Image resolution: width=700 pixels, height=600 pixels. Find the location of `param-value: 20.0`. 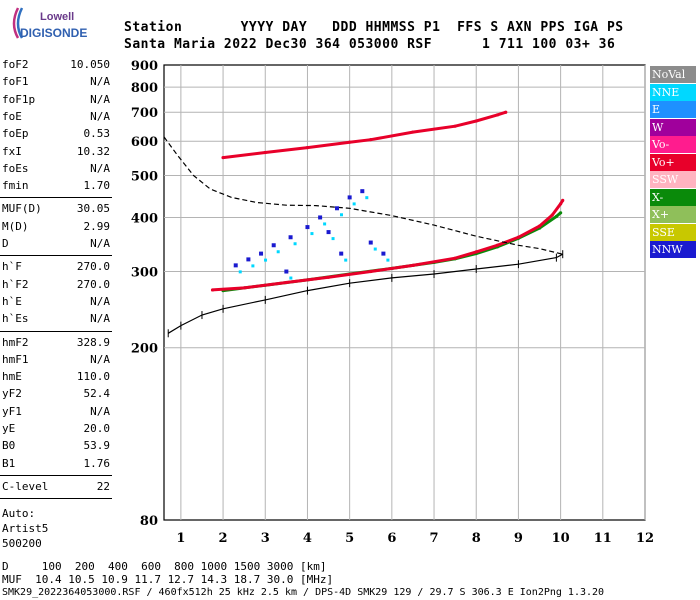

param-value: 20.0 is located at coordinates (97, 428).